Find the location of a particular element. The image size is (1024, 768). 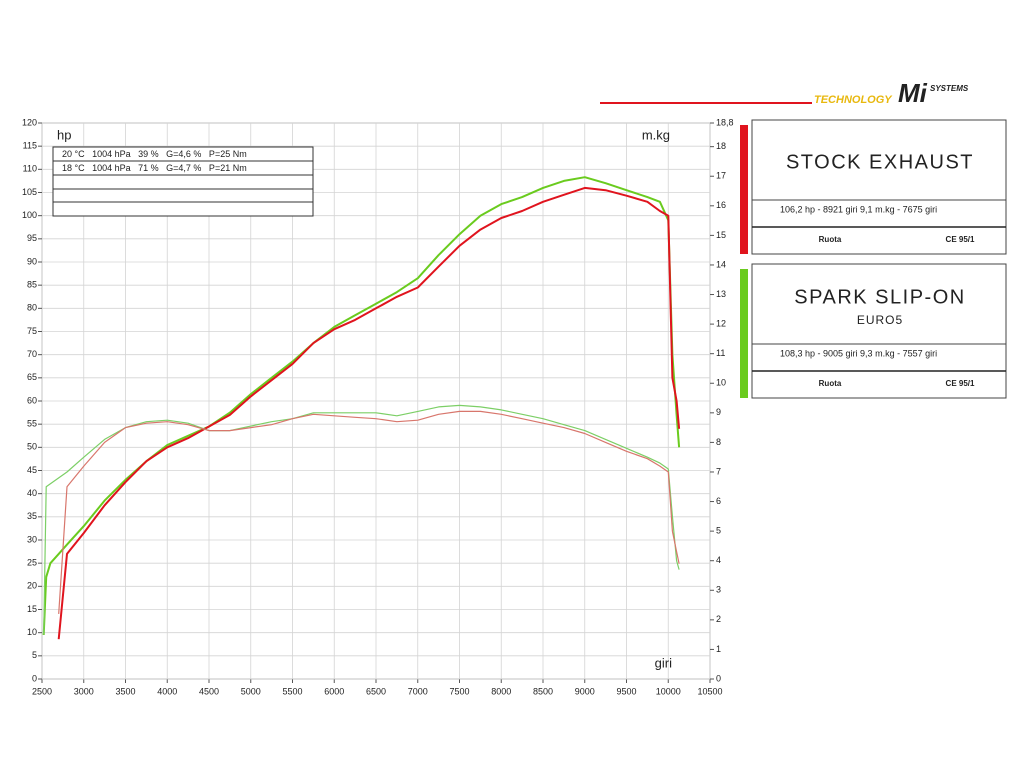

y2-tick-label: 16 is located at coordinates (721, 205).